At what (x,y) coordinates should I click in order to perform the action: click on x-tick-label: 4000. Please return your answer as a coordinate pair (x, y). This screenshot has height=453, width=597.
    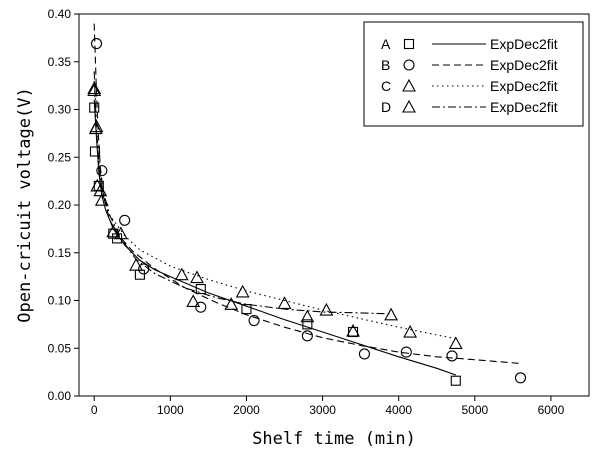
    Looking at the image, I should click on (398, 410).